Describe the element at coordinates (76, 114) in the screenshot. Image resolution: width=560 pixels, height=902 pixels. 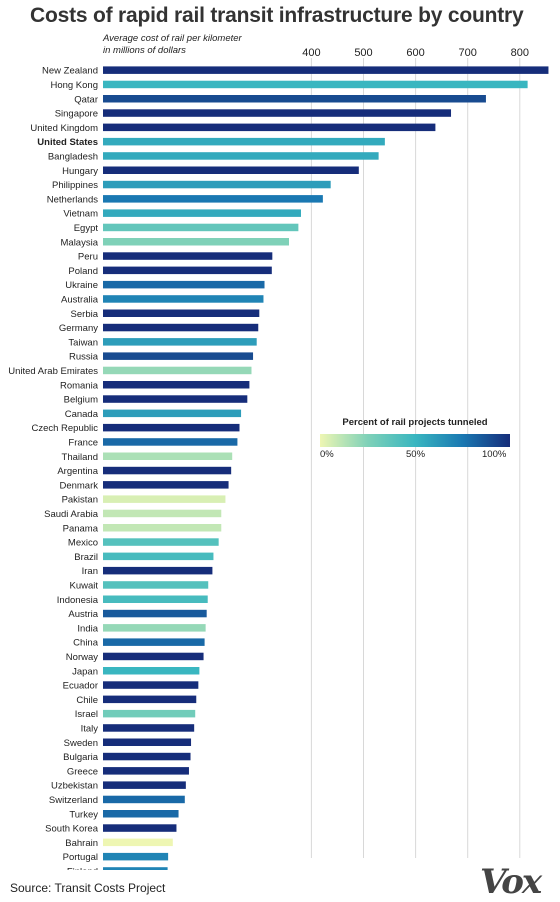
I see `category-label: Singapore` at that location.